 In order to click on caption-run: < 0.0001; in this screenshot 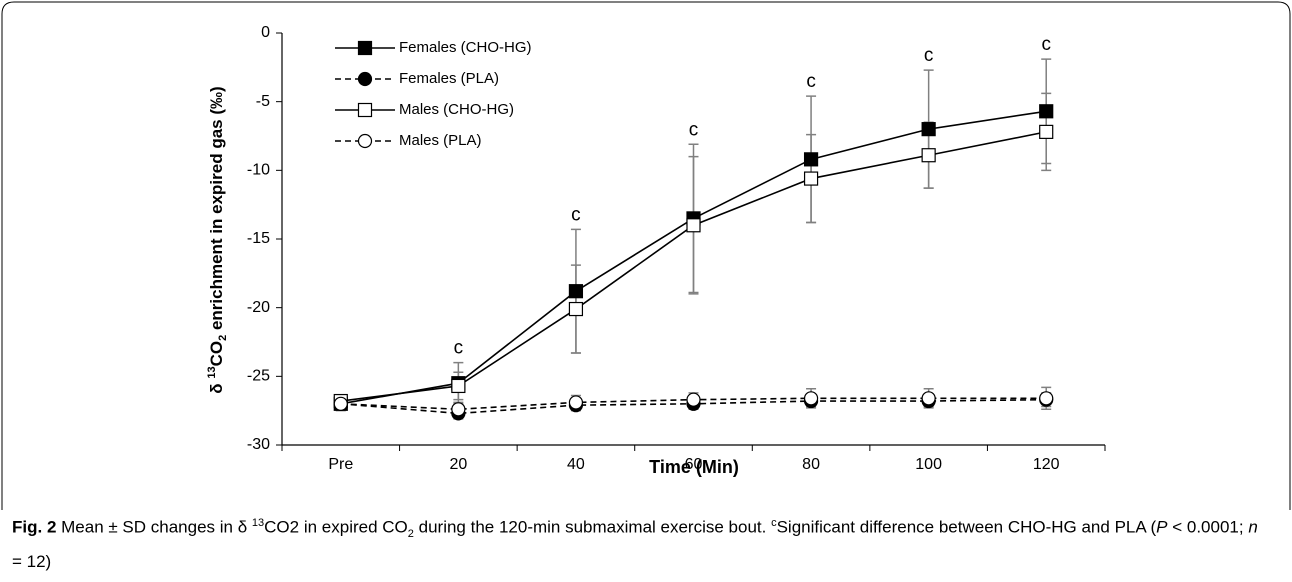, I will do `click(1208, 527)`.